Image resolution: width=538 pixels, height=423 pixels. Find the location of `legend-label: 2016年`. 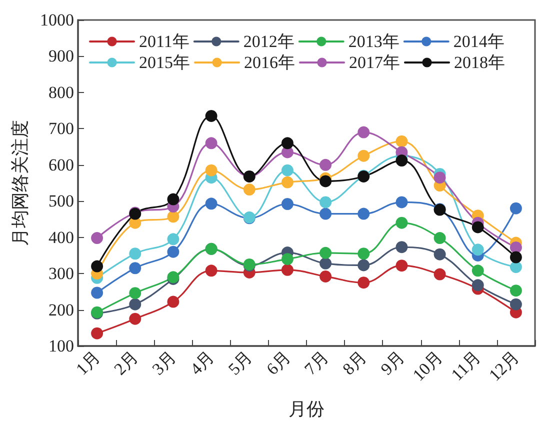

legend-label: 2016年 is located at coordinates (269, 62).